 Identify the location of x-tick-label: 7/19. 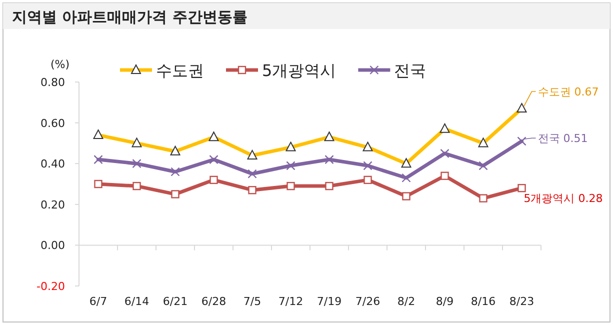
(329, 301).